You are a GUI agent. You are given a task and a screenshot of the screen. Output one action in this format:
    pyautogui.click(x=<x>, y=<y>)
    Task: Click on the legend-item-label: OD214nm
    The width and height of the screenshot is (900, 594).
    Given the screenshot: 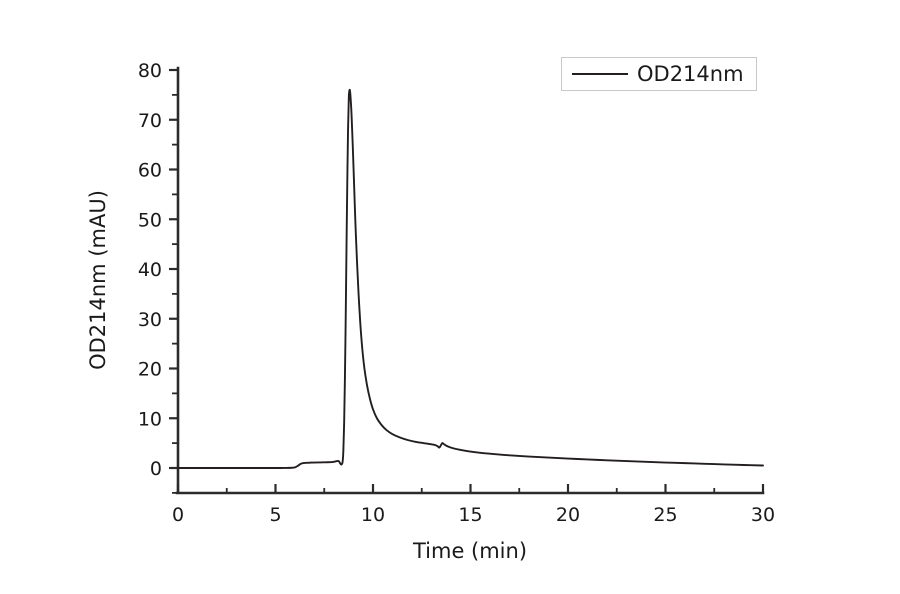 What is the action you would take?
    pyautogui.click(x=690, y=74)
    